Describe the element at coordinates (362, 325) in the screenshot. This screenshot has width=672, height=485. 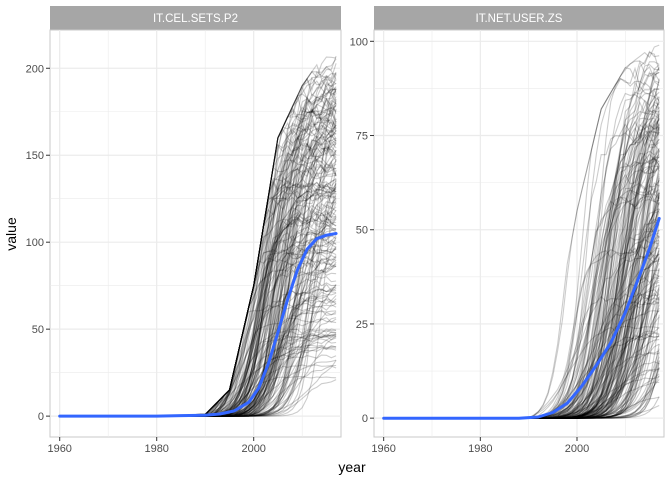
I see `y-tick-label: 25` at that location.